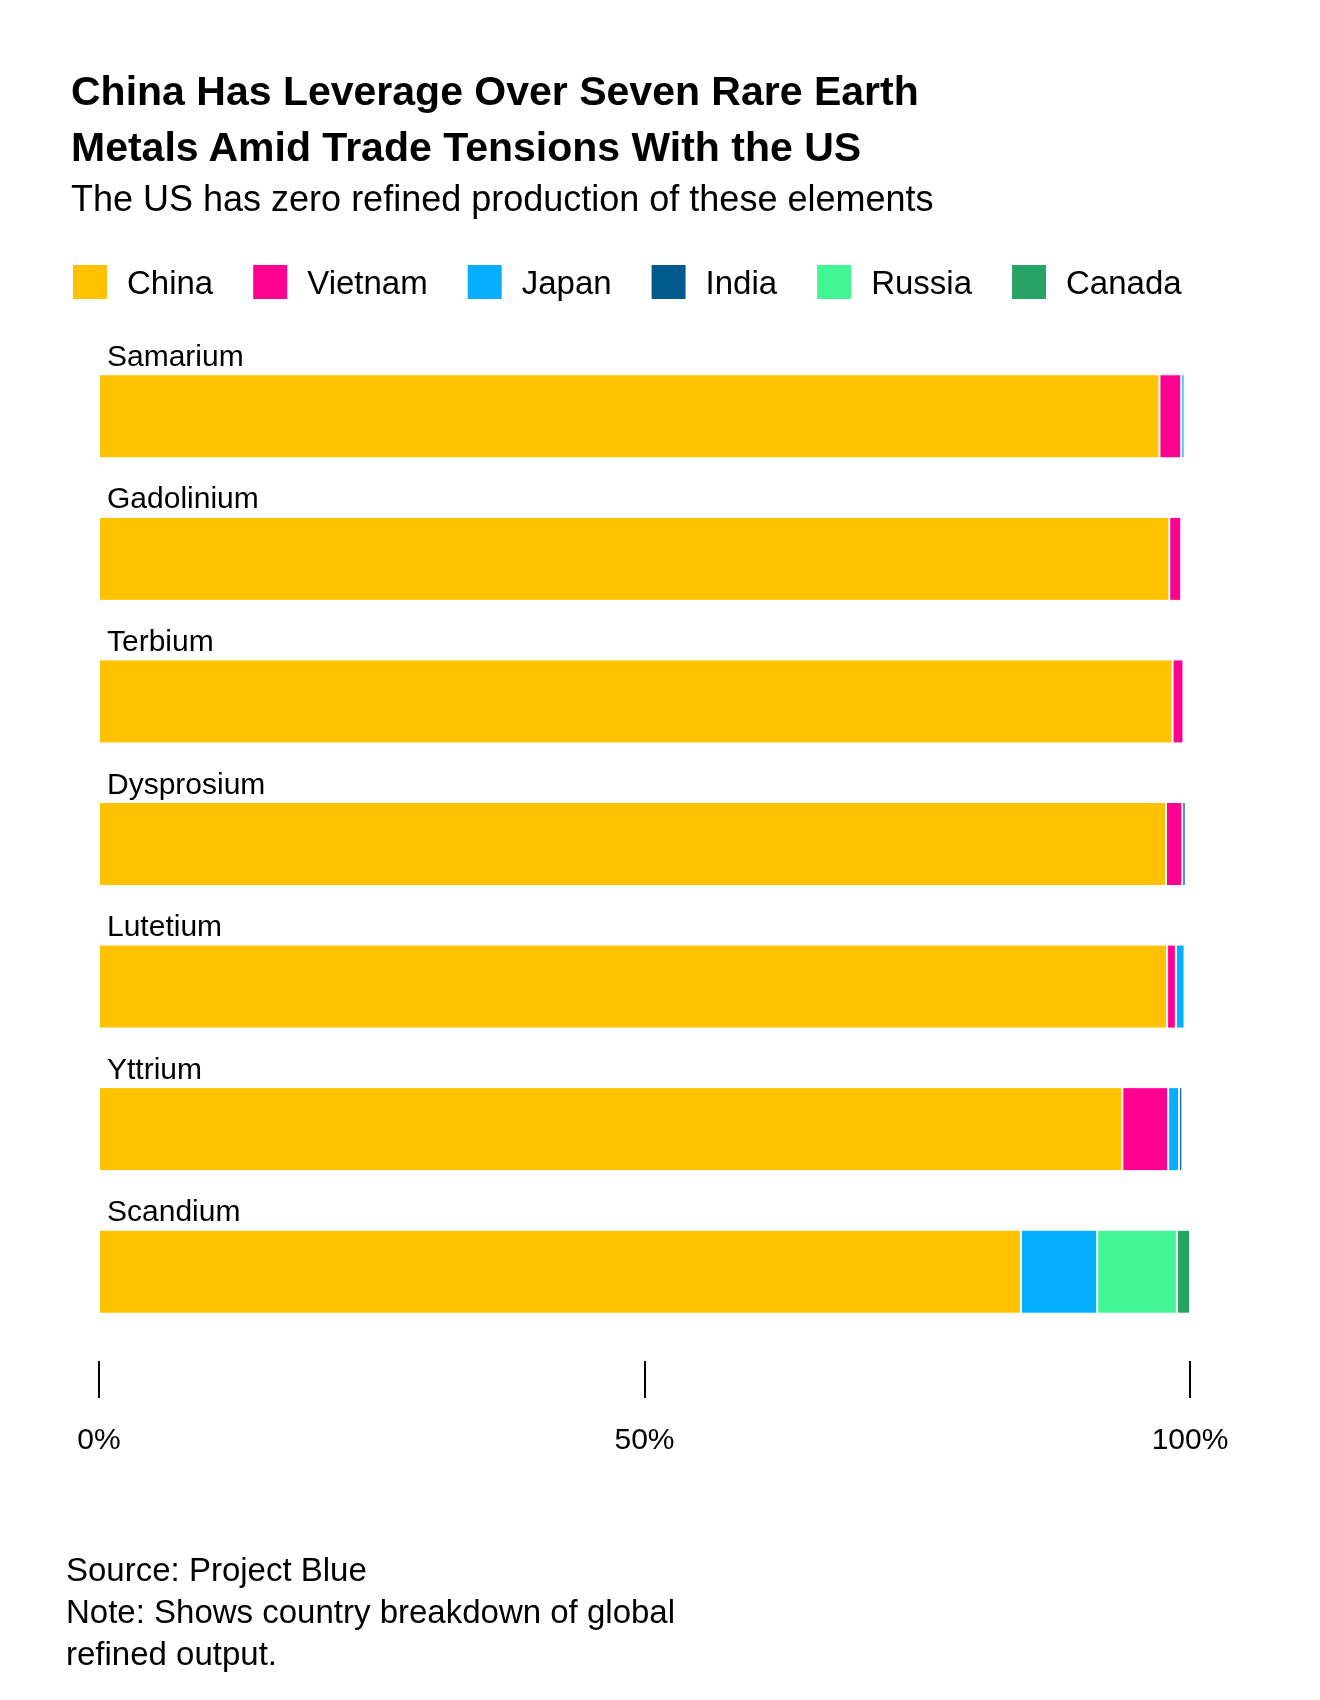 This screenshot has width=1320, height=1700. What do you see at coordinates (175, 355) in the screenshot?
I see `y-tick-label: Samarium` at bounding box center [175, 355].